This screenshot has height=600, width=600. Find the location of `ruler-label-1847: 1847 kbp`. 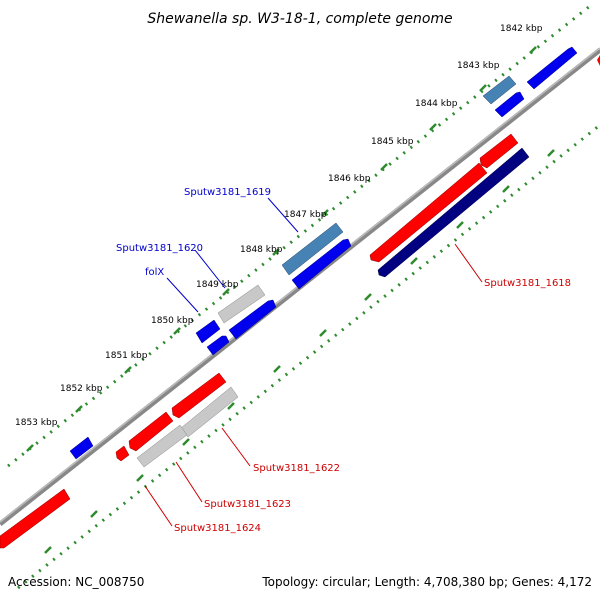

ruler-label-1847: 1847 kbp is located at coordinates (305, 215).